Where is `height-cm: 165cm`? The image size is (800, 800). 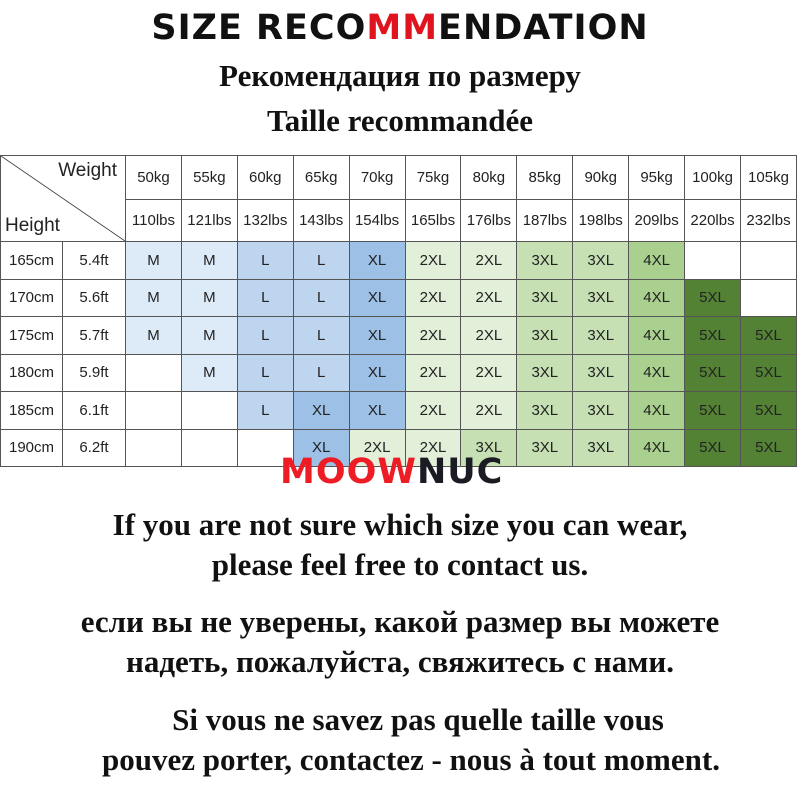 height-cm: 165cm is located at coordinates (31, 260).